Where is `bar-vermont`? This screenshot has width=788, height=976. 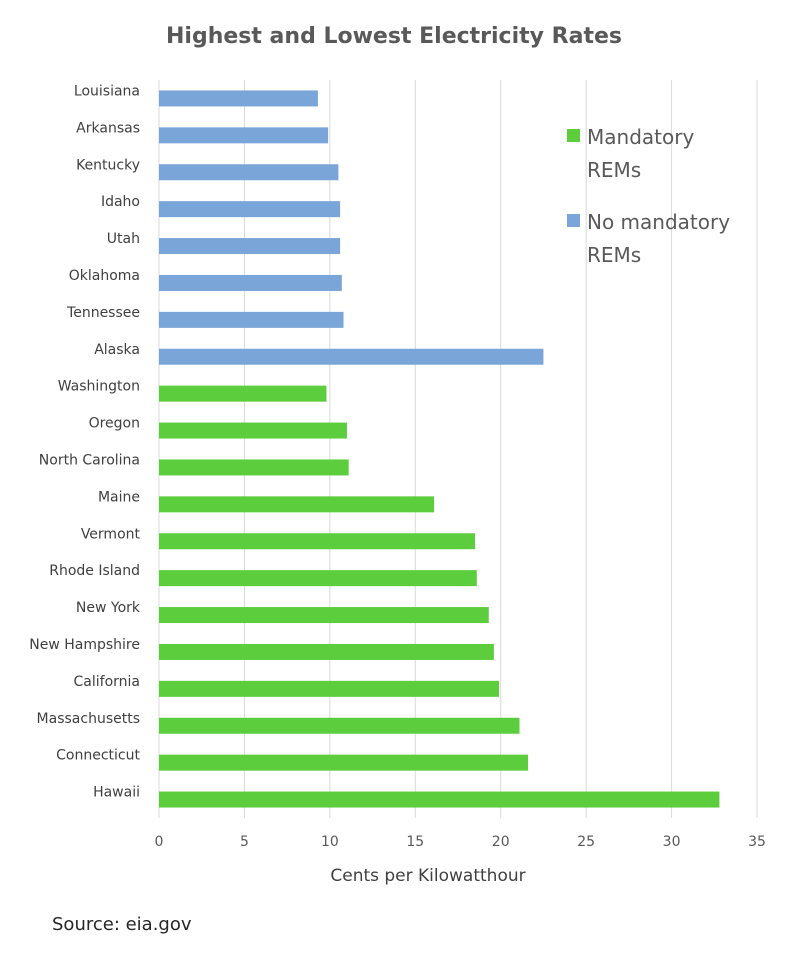 bar-vermont is located at coordinates (317, 541).